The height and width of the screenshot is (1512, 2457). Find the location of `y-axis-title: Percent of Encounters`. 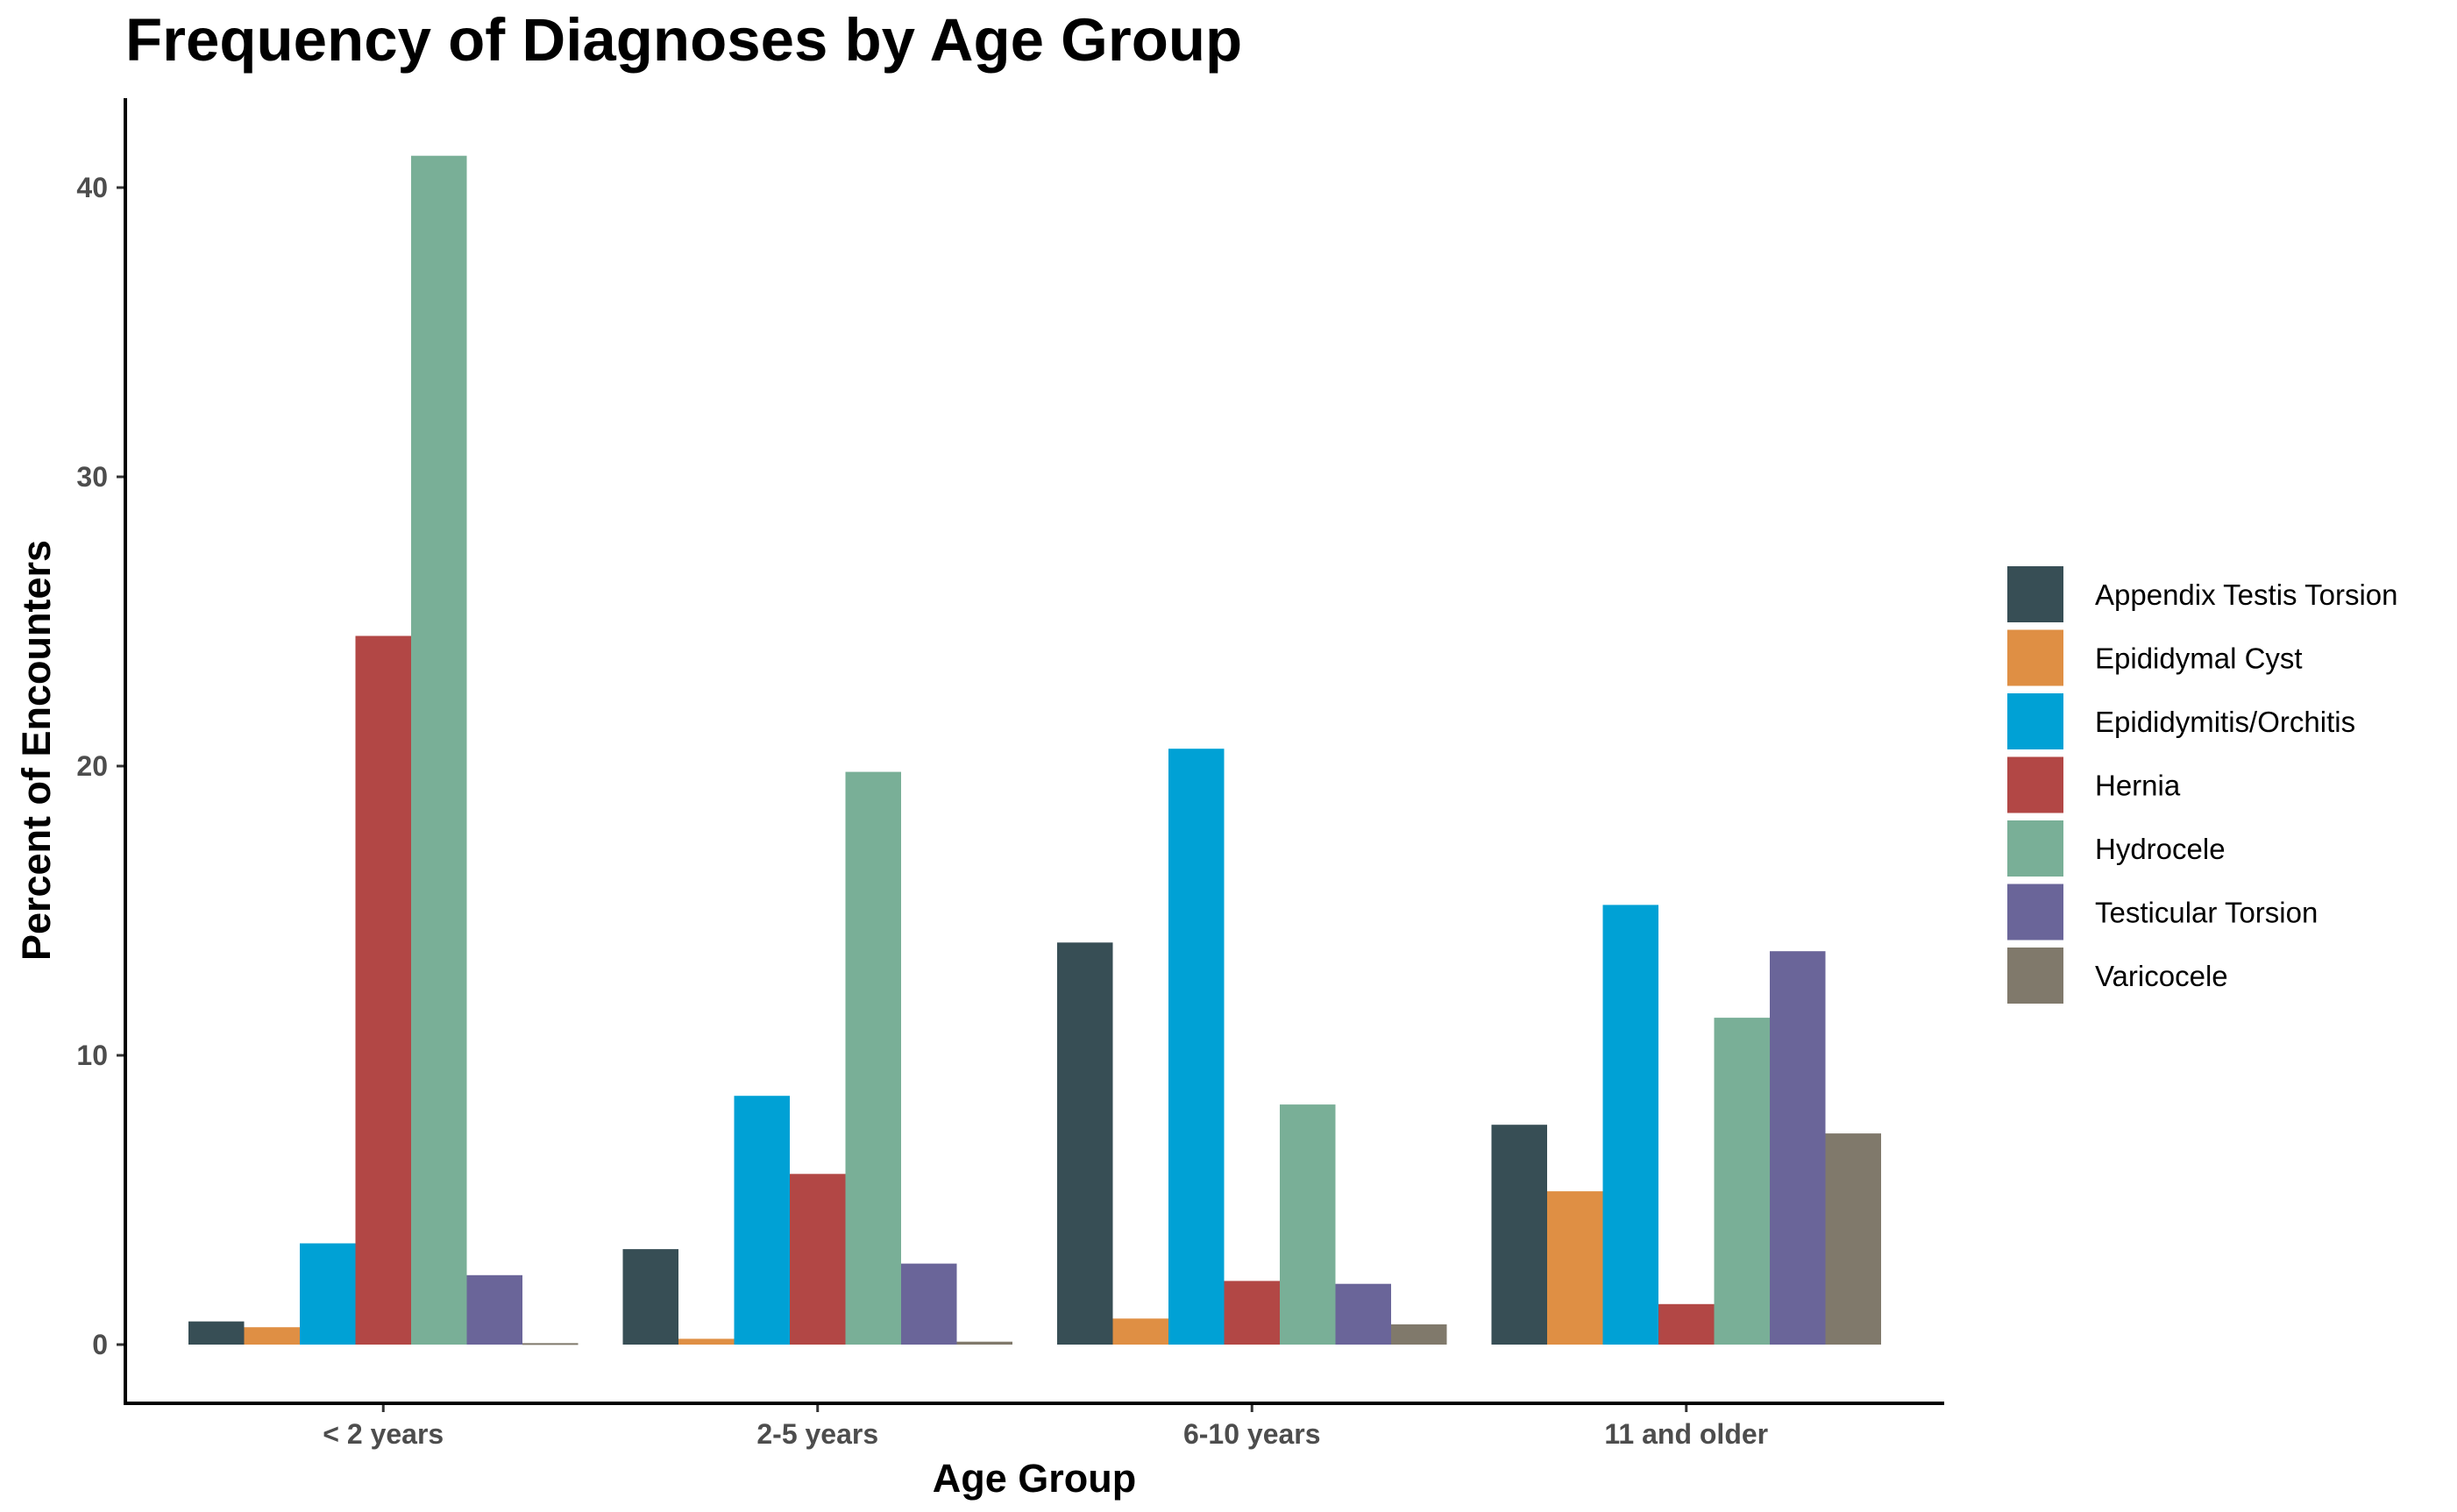

y-axis-title: Percent of Encounters is located at coordinates (36, 750).